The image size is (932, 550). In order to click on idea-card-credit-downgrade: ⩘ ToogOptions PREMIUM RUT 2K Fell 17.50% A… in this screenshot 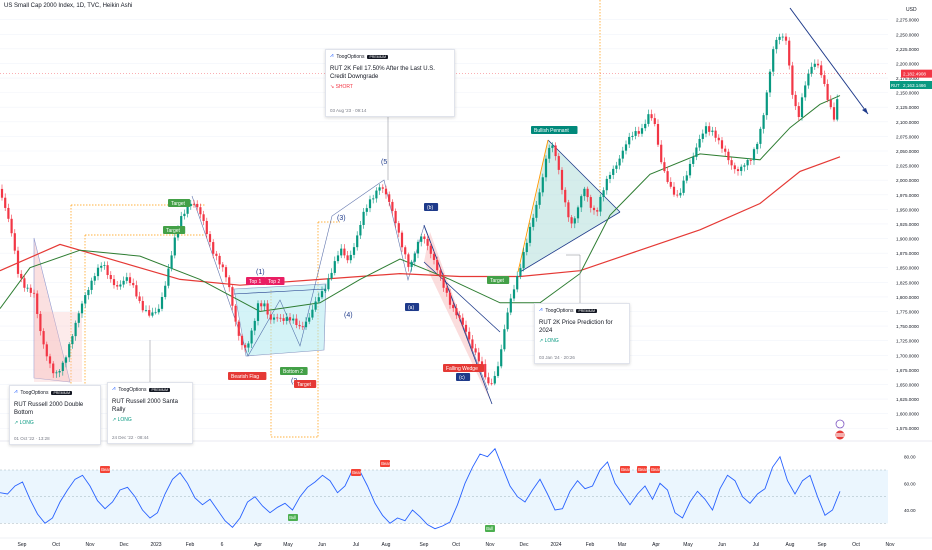, I will do `click(390, 83)`.